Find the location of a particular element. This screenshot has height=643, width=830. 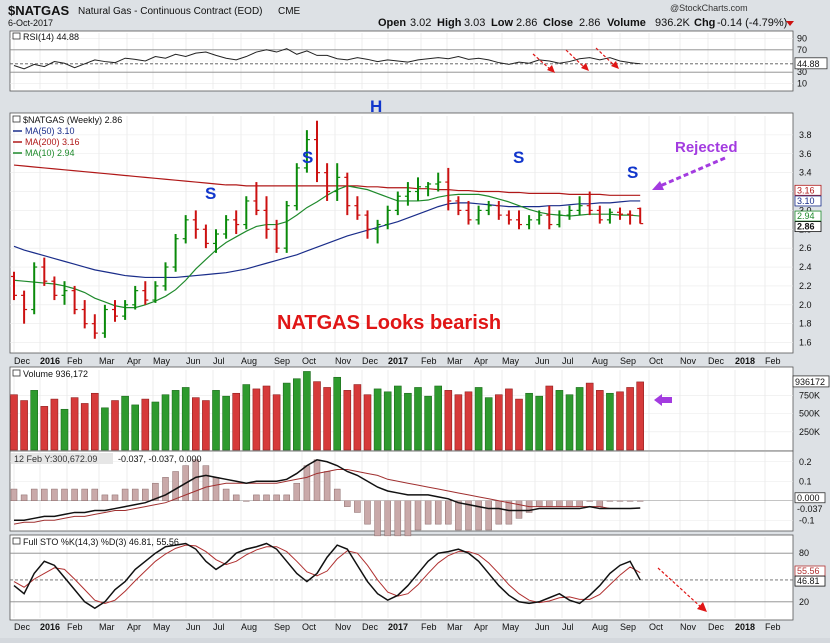

close-value: 2.86 is located at coordinates (589, 23).